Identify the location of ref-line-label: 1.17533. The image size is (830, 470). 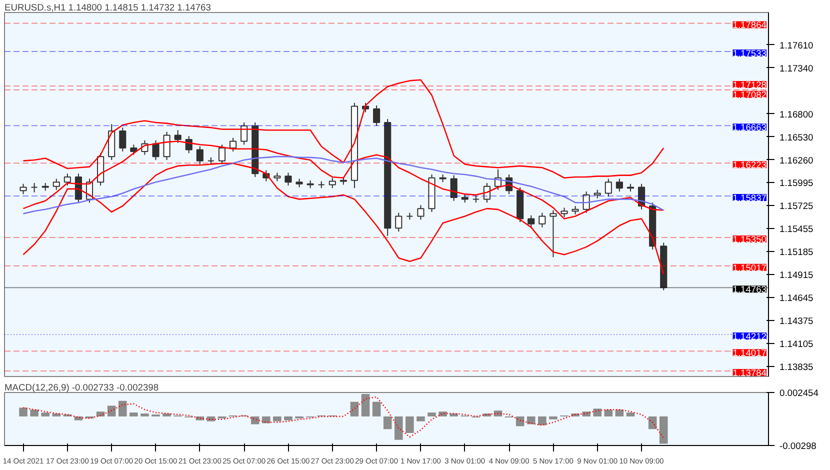
(749, 53).